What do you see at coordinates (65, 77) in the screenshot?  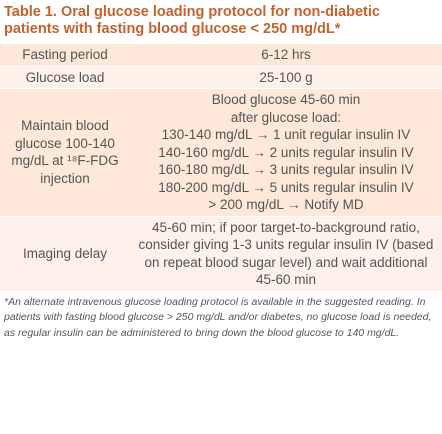 I see `row-label: Glucose load` at bounding box center [65, 77].